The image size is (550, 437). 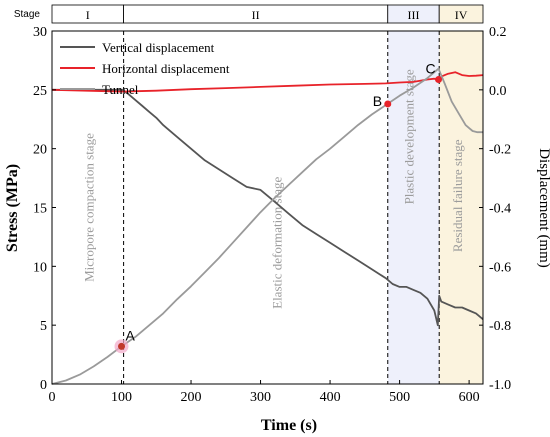 I want to click on x-tick-label: 600, so click(x=469, y=397).